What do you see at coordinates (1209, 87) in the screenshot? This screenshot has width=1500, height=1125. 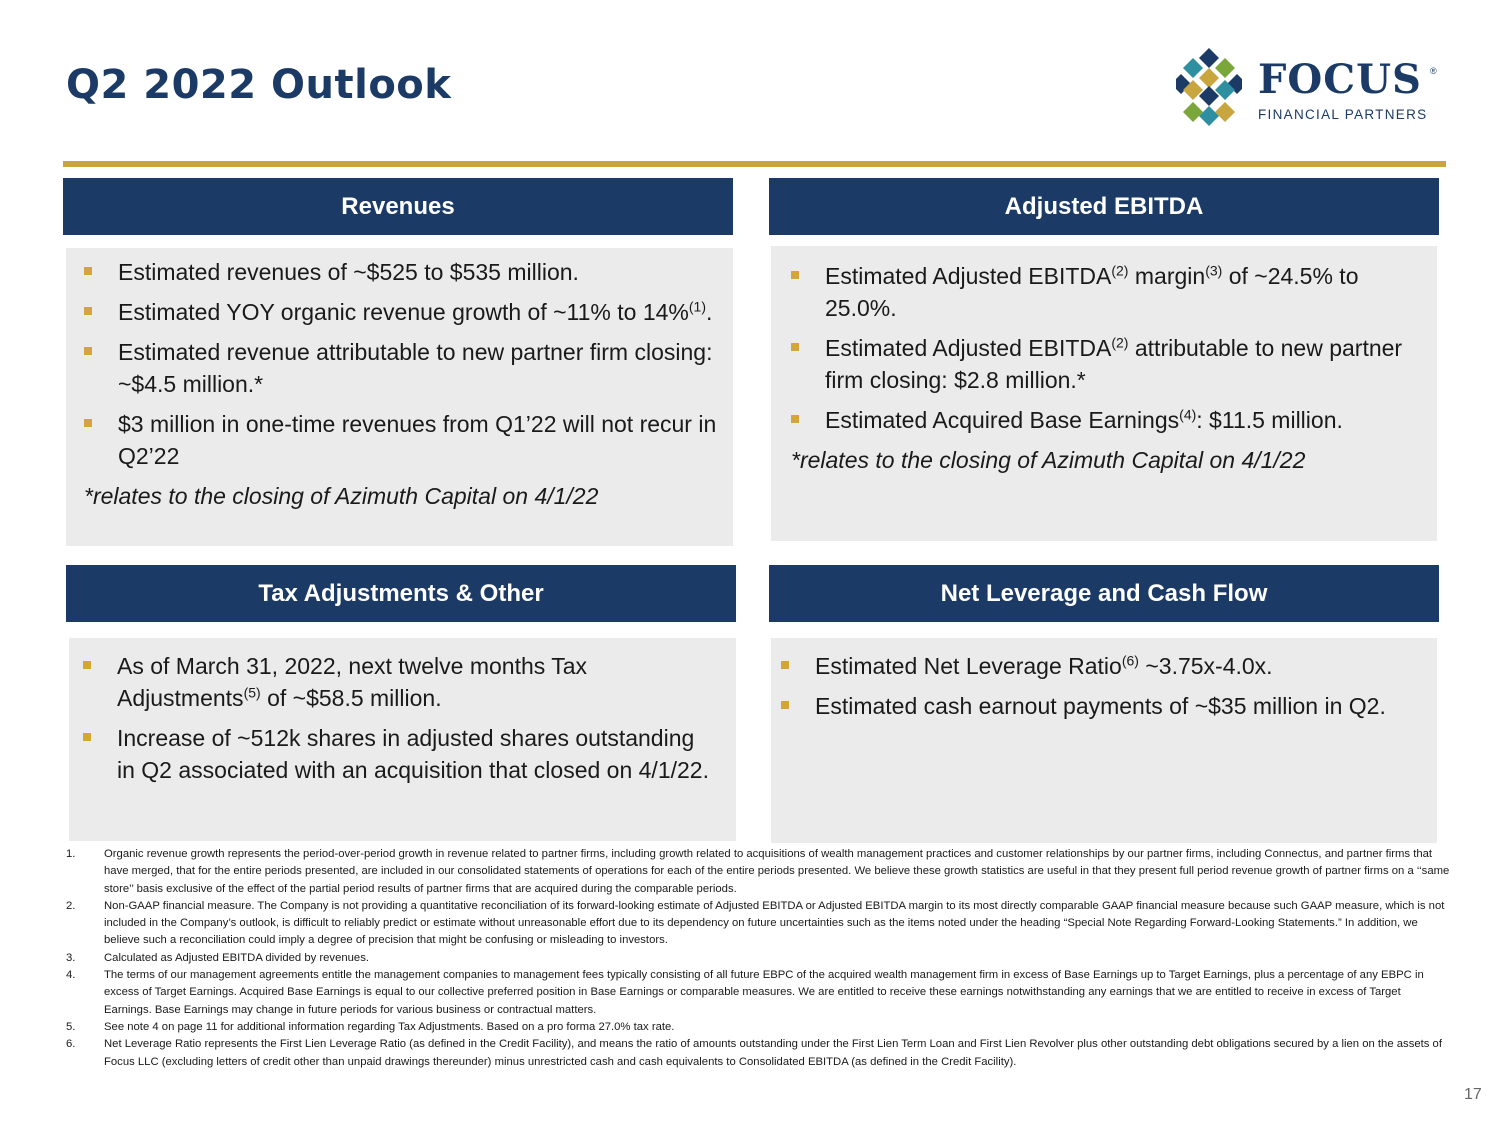 I see `logo-mosaic-icon` at bounding box center [1209, 87].